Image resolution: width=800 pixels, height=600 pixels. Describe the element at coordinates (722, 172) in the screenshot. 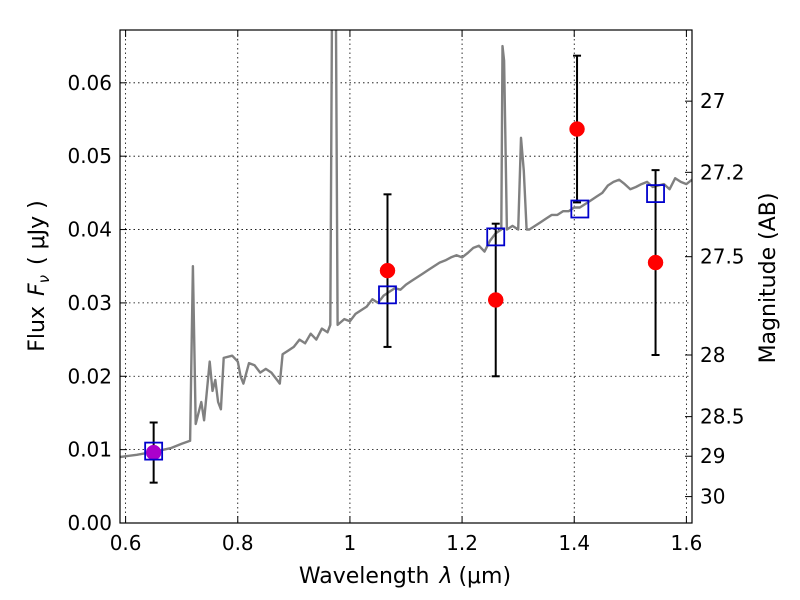

I see `y2-tick-label: 27.2` at that location.